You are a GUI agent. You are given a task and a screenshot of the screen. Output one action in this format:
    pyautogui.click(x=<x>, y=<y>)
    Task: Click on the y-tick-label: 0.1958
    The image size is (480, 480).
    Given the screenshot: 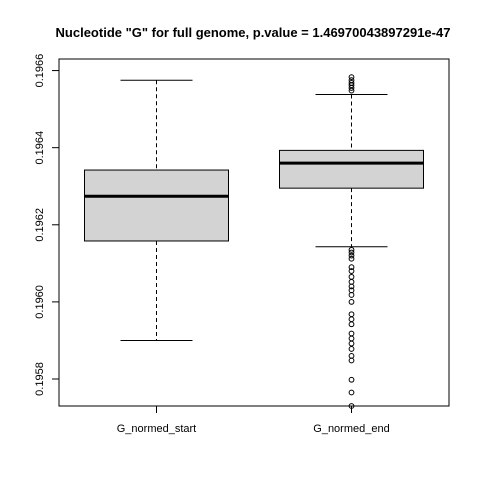 What is the action you would take?
    pyautogui.click(x=40, y=379)
    